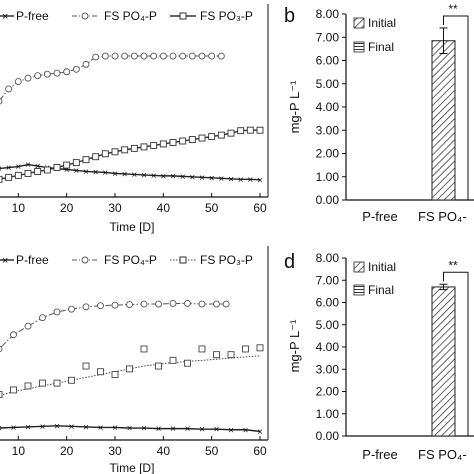  What do you see at coordinates (328, 436) in the screenshot?
I see `panel-d-y-tick-label: 0.00` at bounding box center [328, 436].